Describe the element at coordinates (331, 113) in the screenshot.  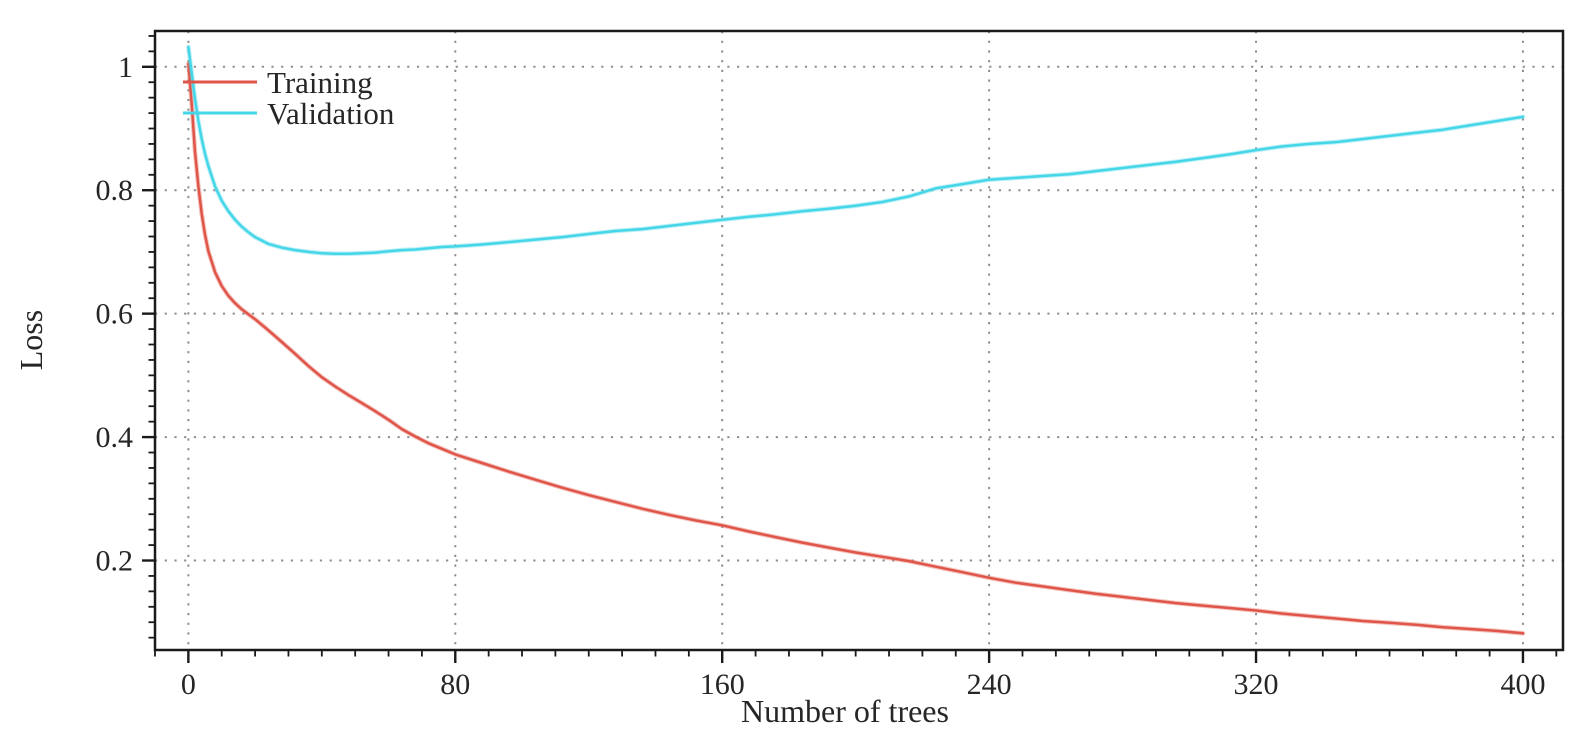
I see `legend-label-validation: Validation` at that location.